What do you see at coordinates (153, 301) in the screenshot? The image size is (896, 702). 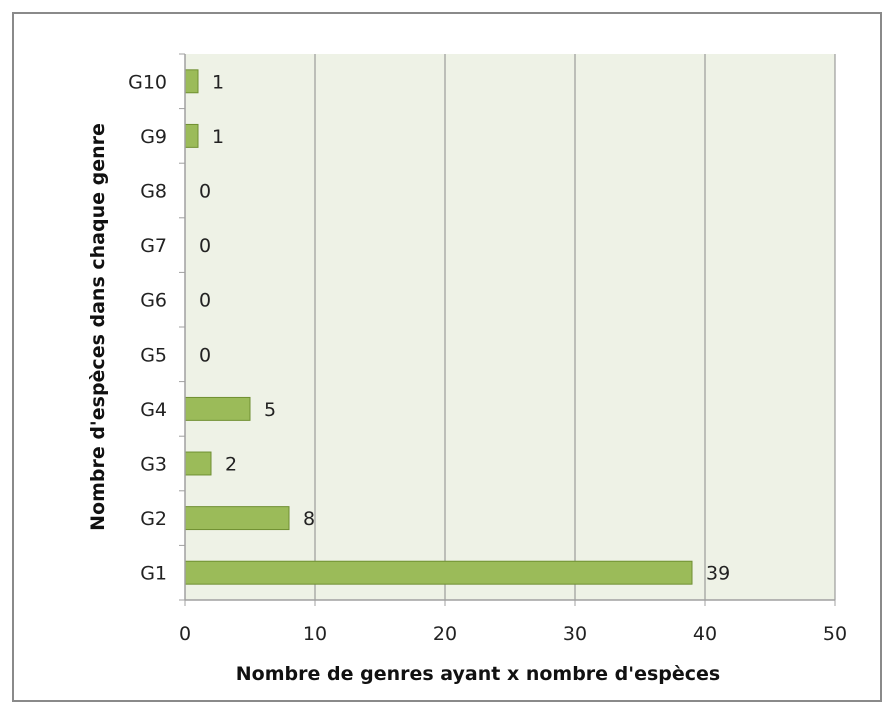 I see `category-label: G6` at bounding box center [153, 301].